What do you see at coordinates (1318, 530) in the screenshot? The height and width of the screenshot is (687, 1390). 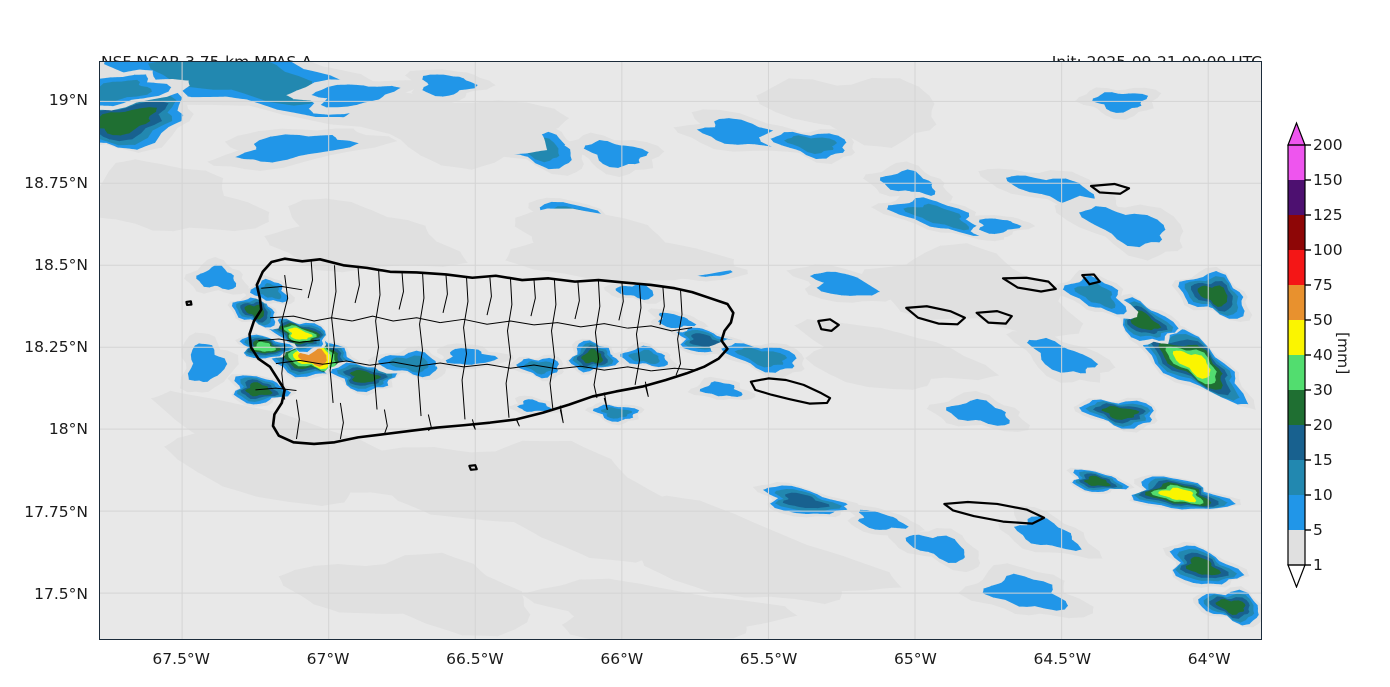 I see `colorbar-tick-label: 5` at bounding box center [1318, 530].